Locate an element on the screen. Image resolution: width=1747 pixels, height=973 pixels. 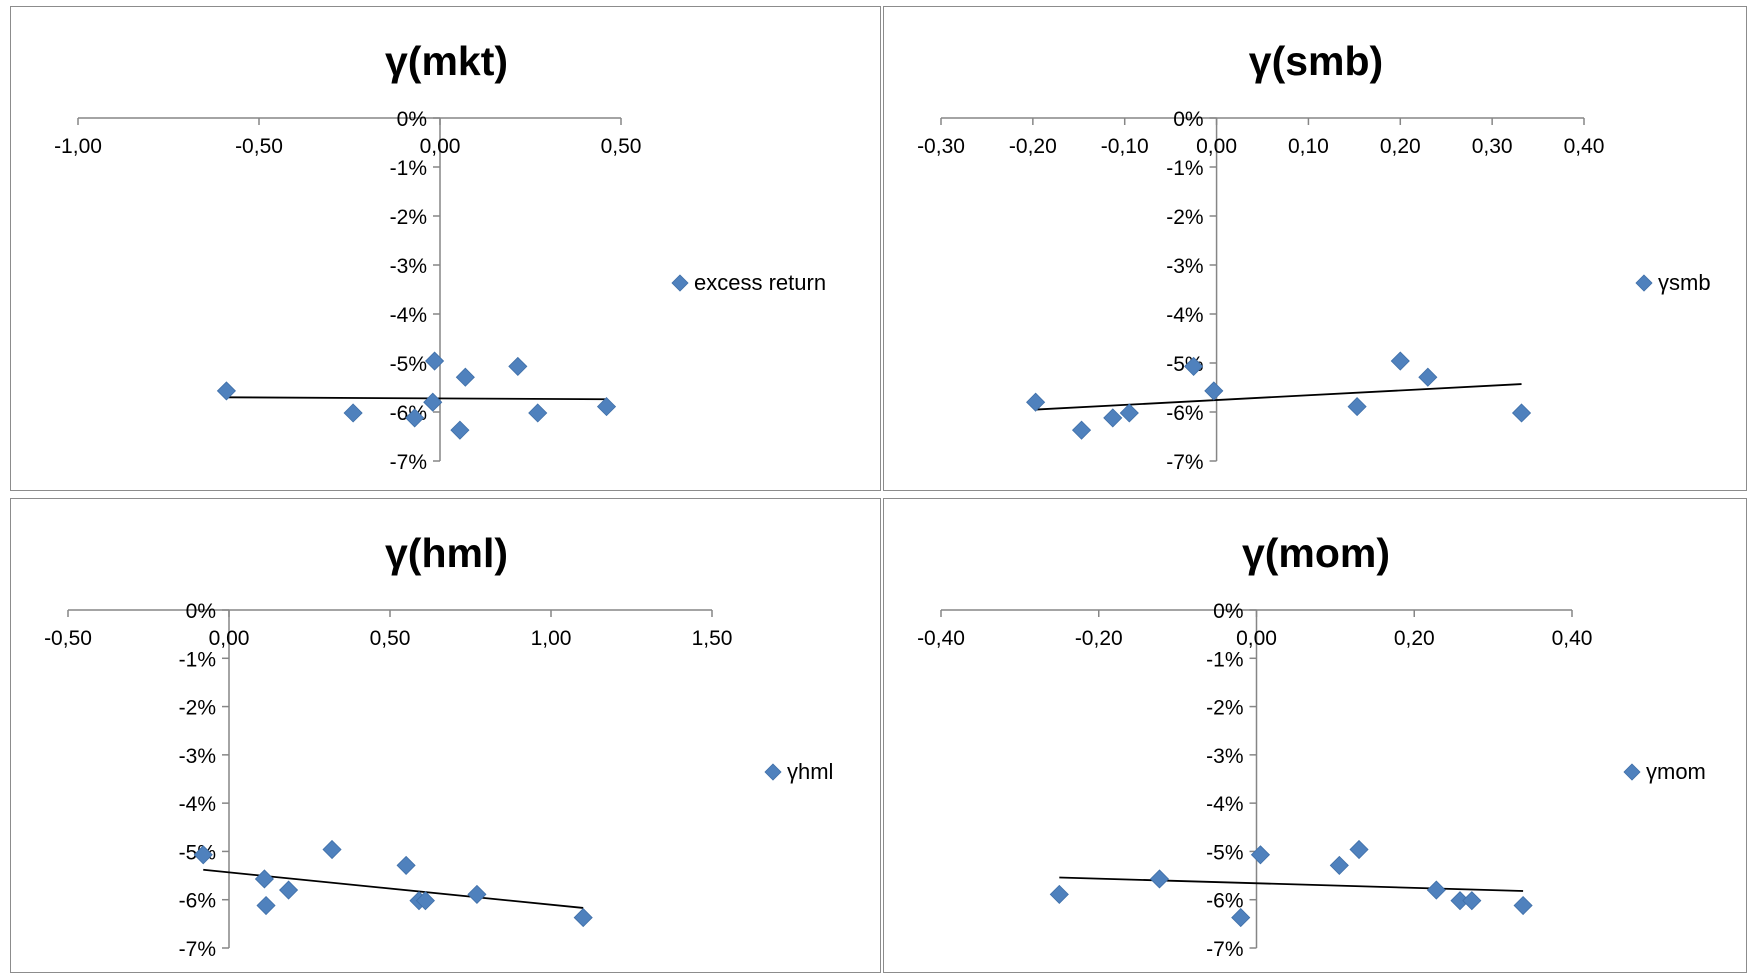
chart-title: γ(hml) is located at coordinates (446, 553).